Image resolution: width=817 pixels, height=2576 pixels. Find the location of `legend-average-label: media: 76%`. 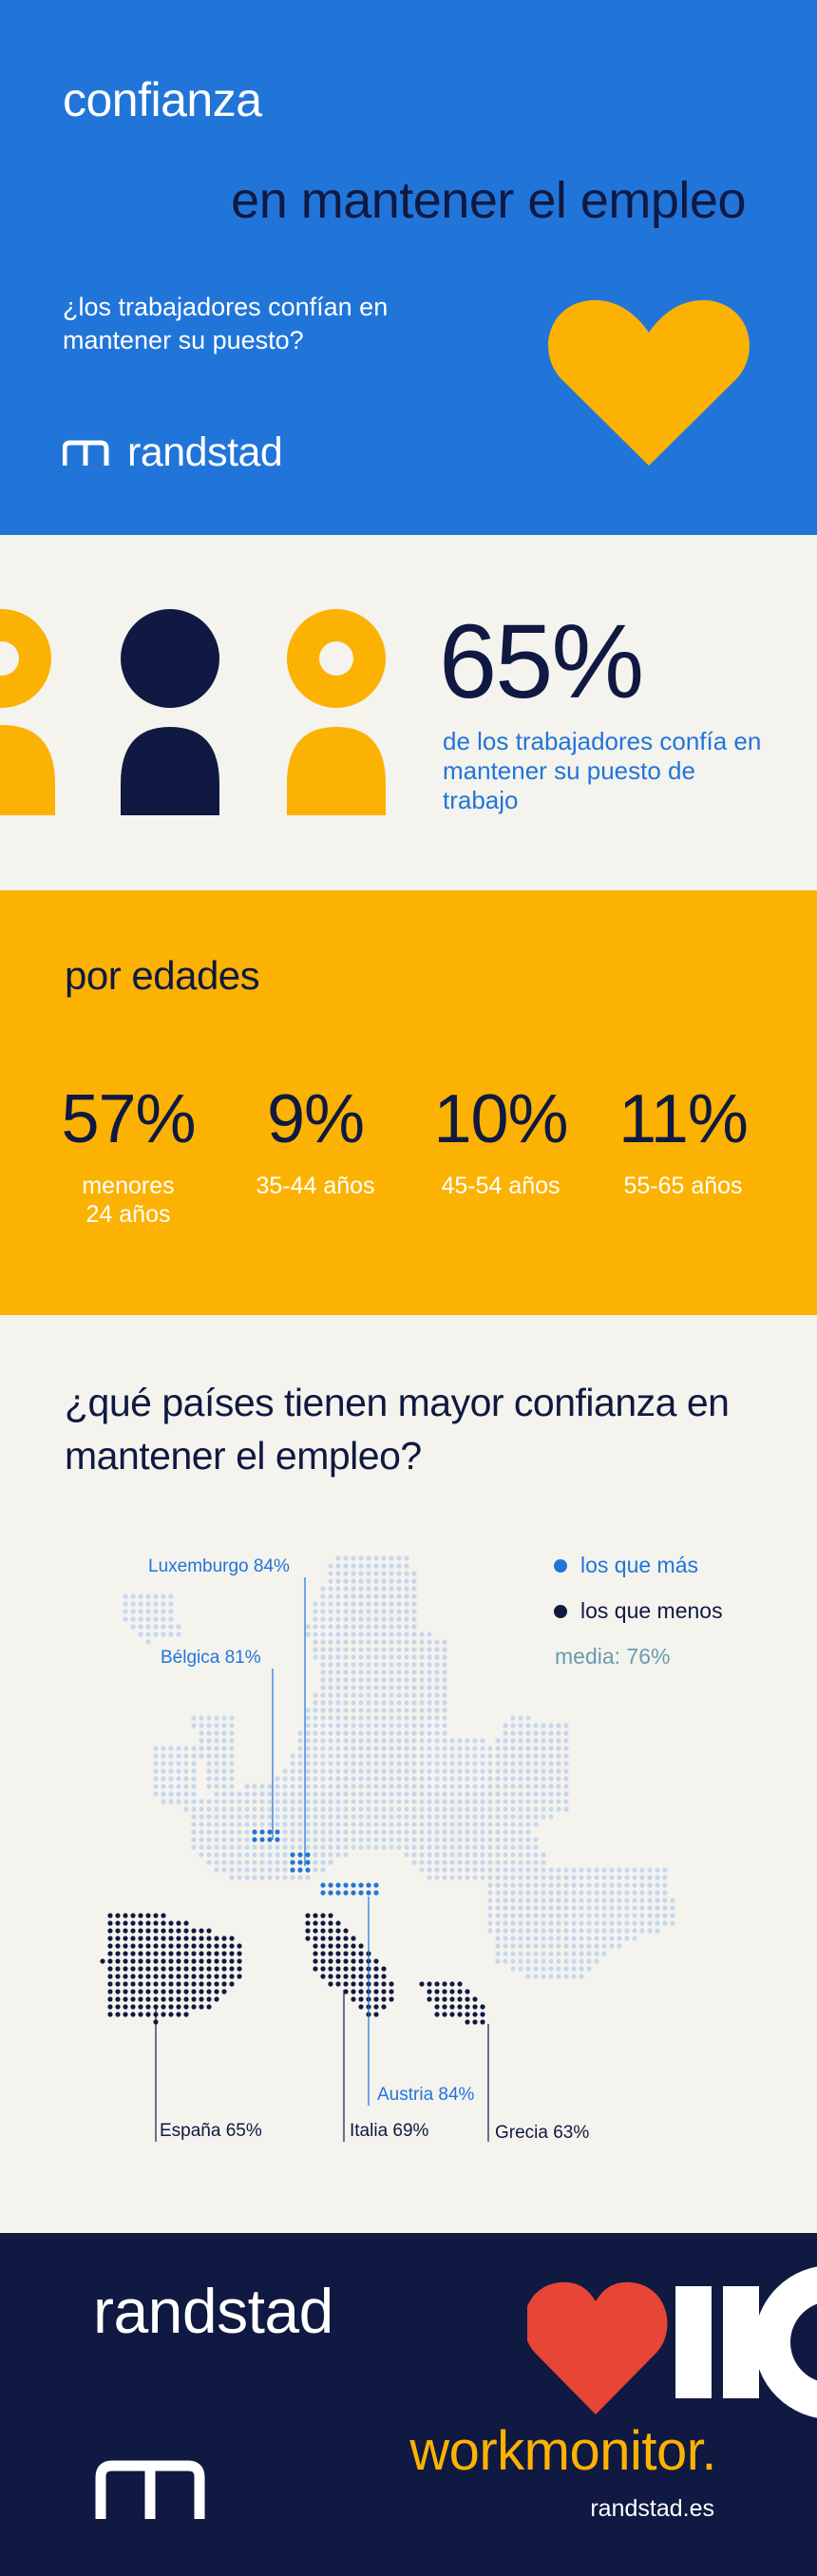

legend-average-label: media: 76% is located at coordinates (613, 1656).